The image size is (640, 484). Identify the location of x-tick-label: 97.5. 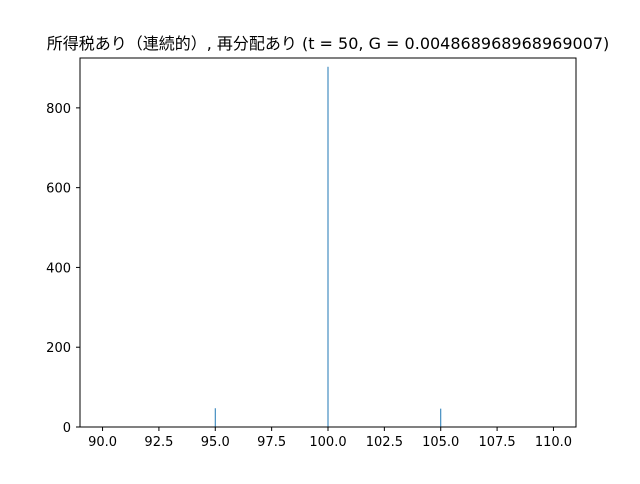
(271, 442).